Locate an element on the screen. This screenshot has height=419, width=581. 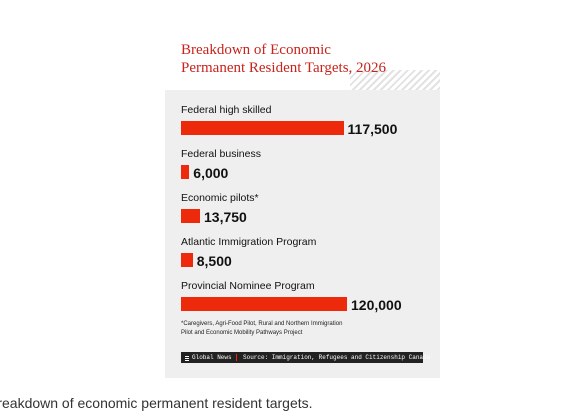
brand: Global News is located at coordinates (212, 357).